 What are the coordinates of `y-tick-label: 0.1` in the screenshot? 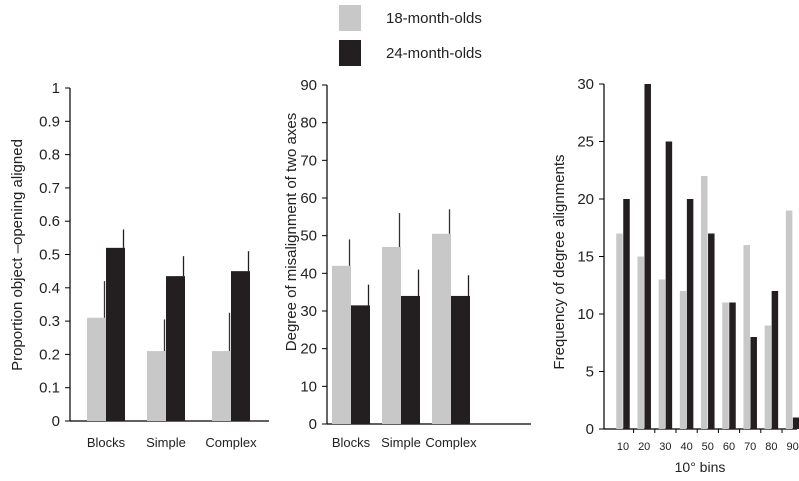 It's located at (49, 388).